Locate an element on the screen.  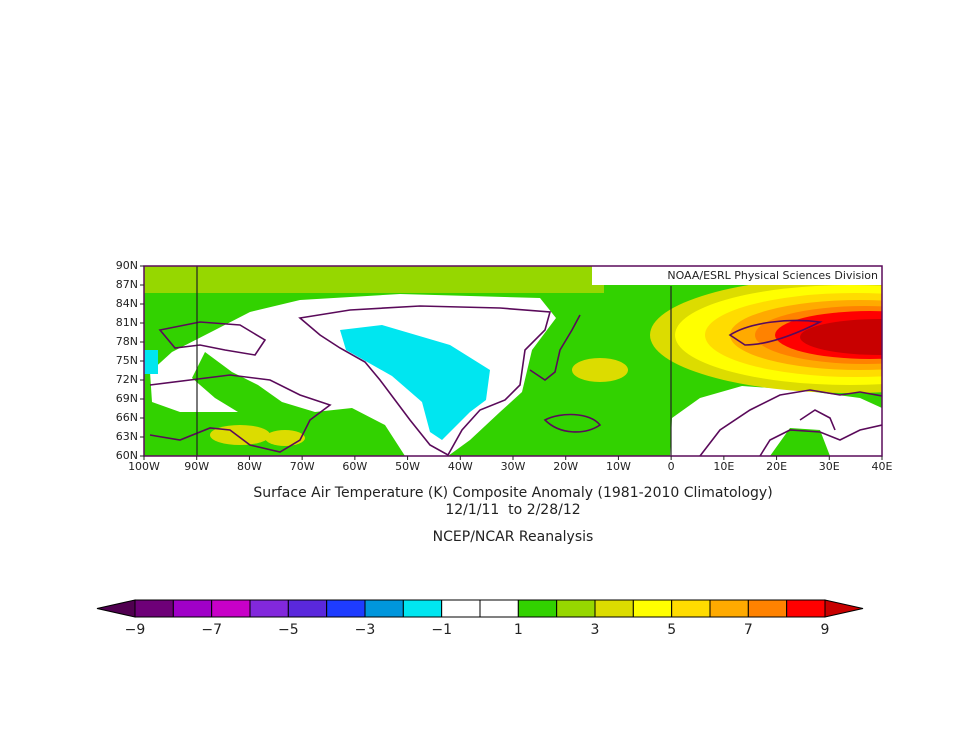
colorbar-label: 9 is located at coordinates (825, 630).